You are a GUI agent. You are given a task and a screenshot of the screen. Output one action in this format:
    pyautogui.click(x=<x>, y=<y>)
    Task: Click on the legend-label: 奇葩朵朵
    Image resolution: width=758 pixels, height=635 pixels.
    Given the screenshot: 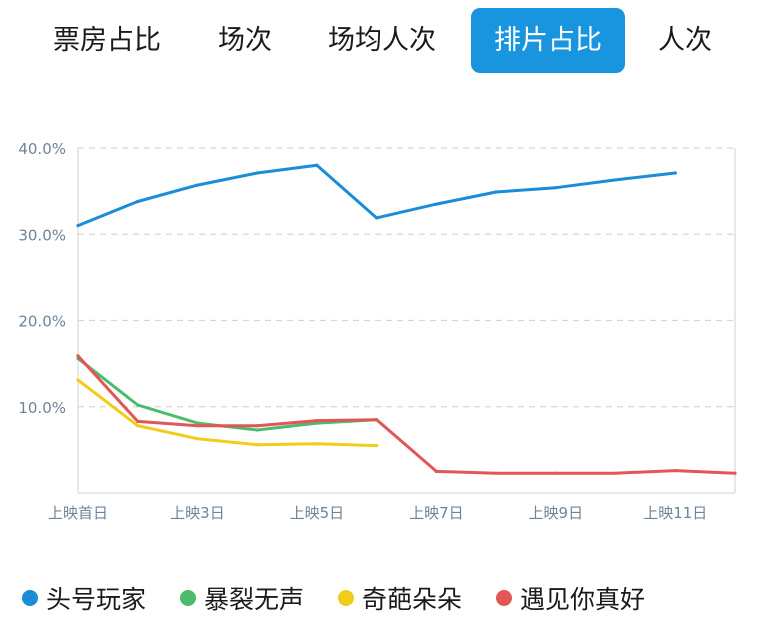 What is the action you would take?
    pyautogui.click(x=412, y=599)
    